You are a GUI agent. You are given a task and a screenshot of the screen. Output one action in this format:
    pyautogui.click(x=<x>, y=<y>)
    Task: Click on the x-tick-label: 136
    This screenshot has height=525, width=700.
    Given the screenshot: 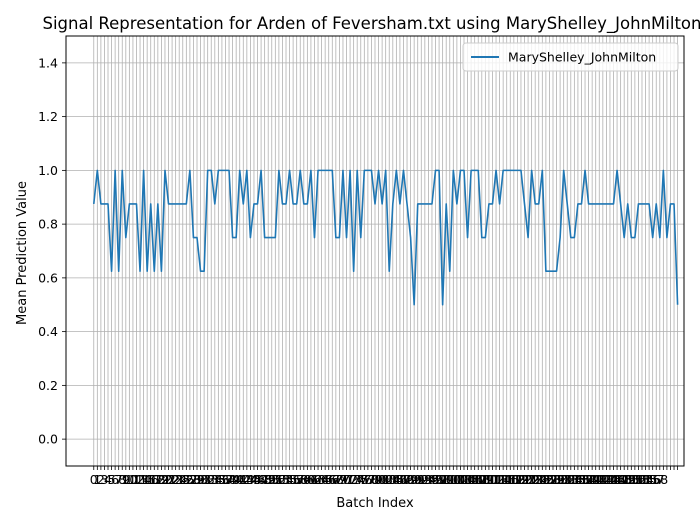 What is the action you would take?
    pyautogui.click(x=578, y=479)
    